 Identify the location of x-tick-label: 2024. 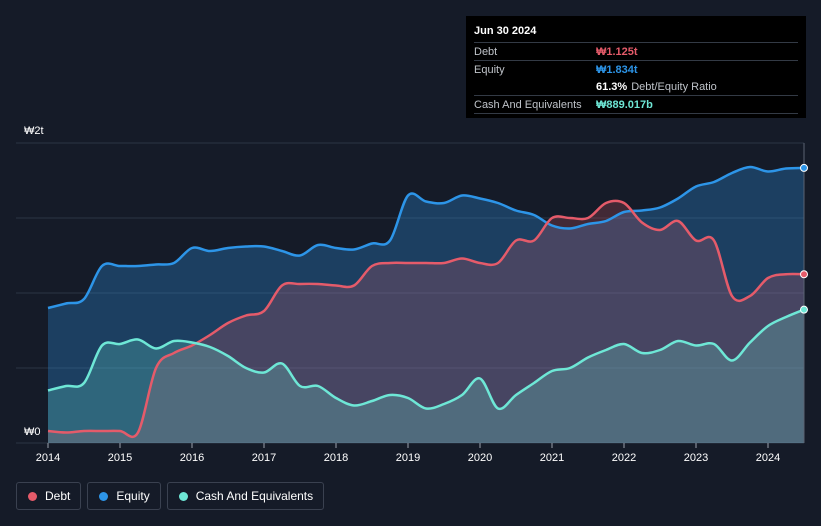
(768, 458).